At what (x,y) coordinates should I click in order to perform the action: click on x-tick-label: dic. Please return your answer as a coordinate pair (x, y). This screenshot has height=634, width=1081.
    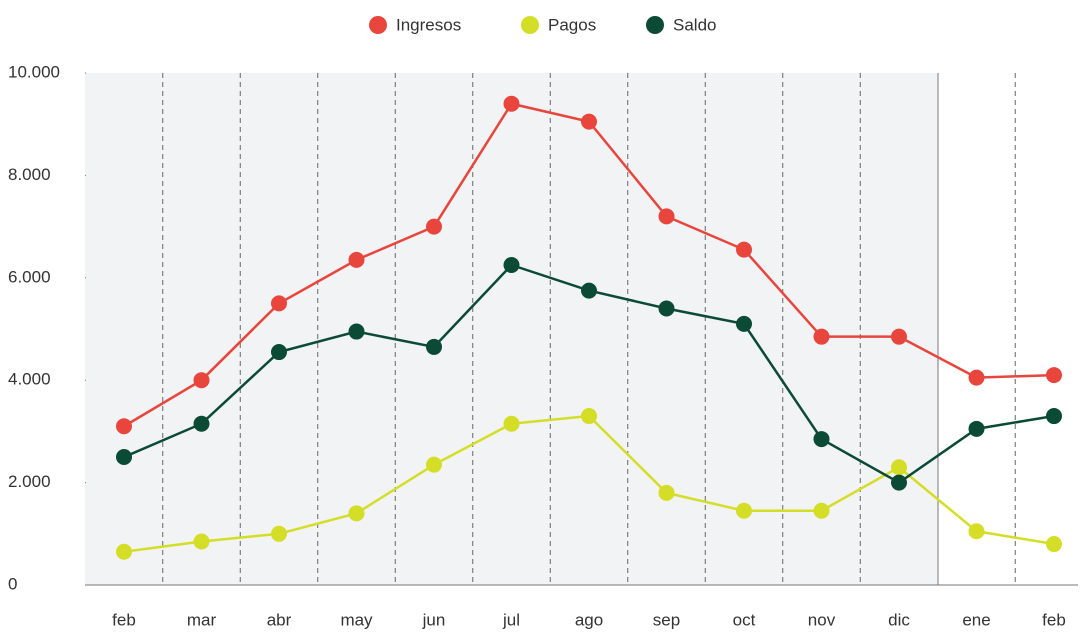
    Looking at the image, I should click on (899, 619).